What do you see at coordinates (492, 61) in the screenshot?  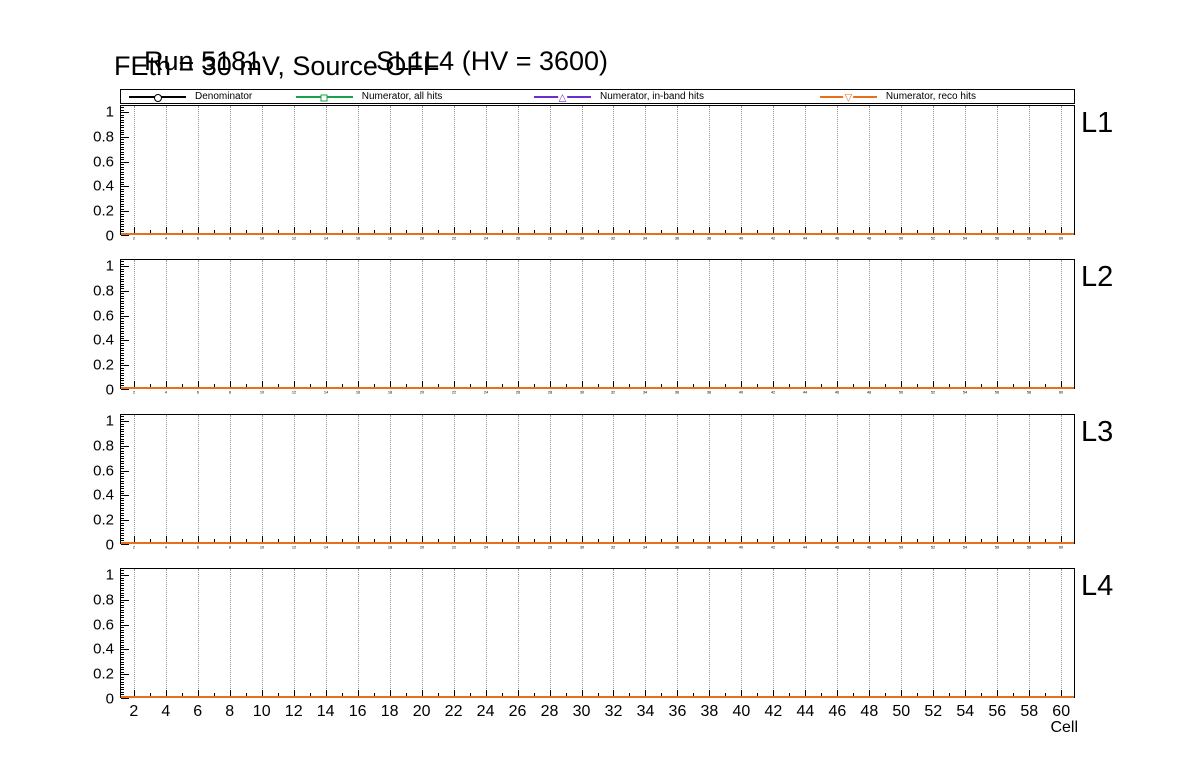 I see `superlayer-label: SL1L4 (HV = 3600)` at bounding box center [492, 61].